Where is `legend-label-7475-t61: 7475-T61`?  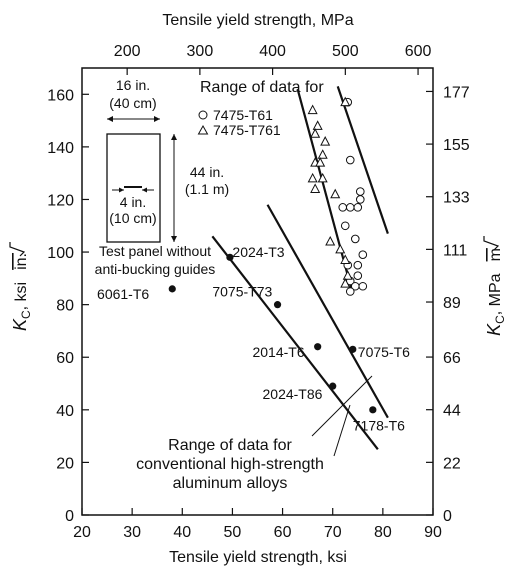
legend-label-7475-t61: 7475-T61 is located at coordinates (243, 115).